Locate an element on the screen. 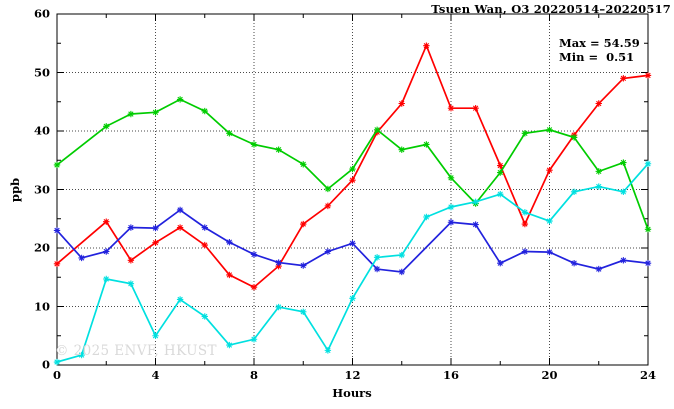  legend-max-line: Max = 54.59 is located at coordinates (599, 43).